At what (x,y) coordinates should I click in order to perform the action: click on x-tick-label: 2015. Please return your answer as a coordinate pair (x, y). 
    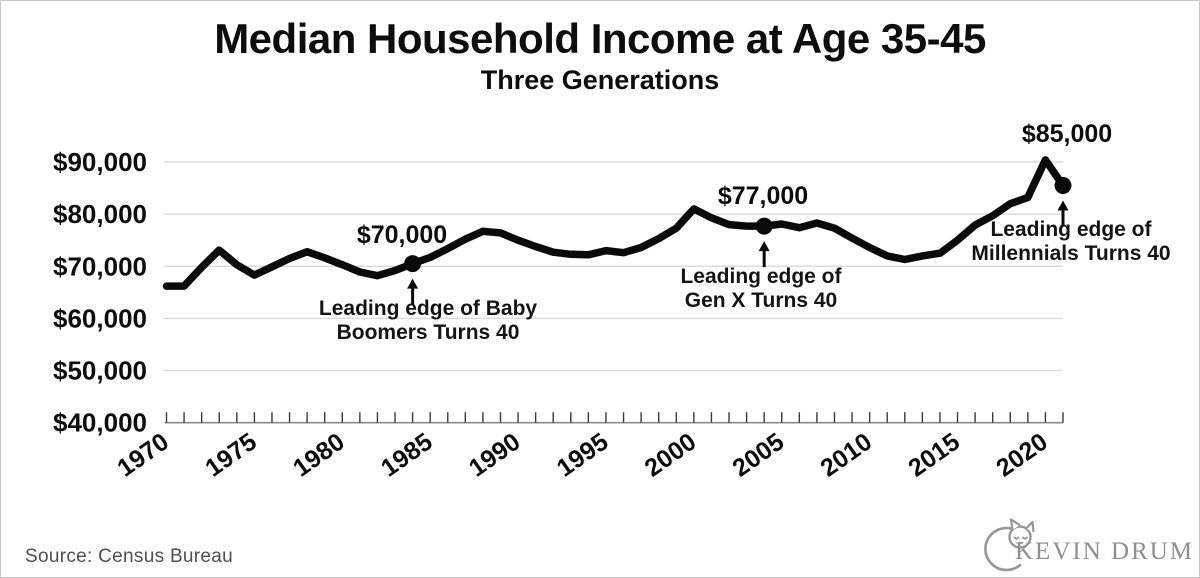
    Looking at the image, I should click on (934, 455).